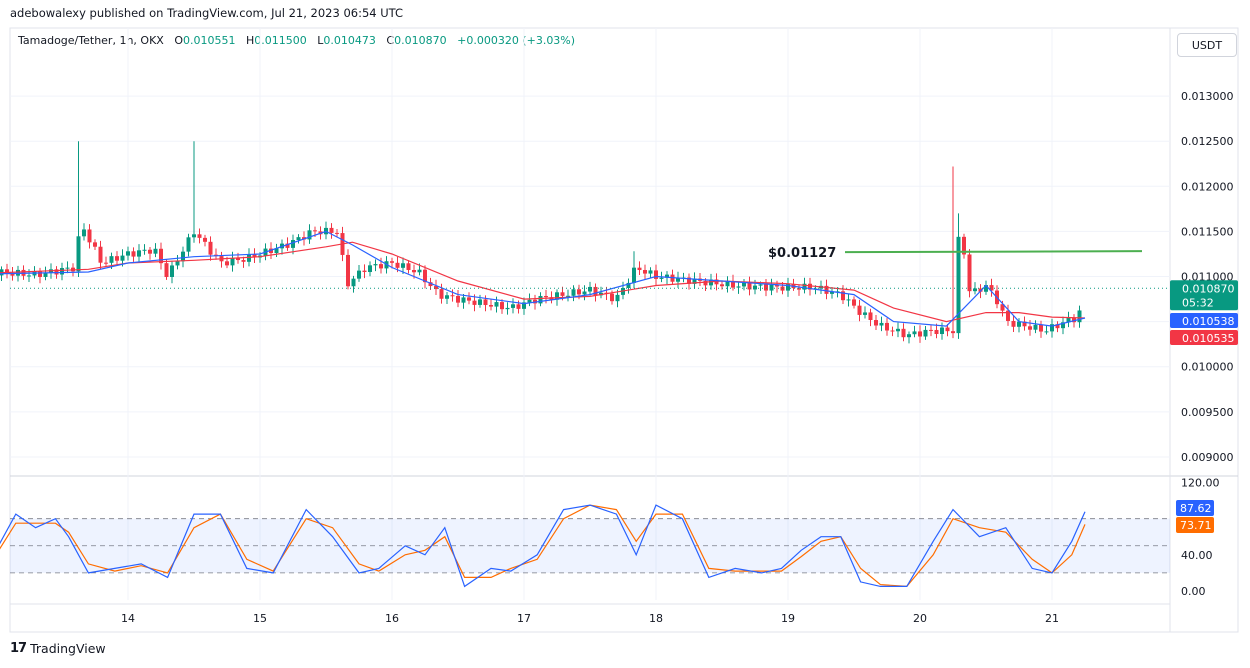 The height and width of the screenshot is (668, 1250). Describe the element at coordinates (920, 618) in the screenshot. I see `time-tick-label: 20` at that location.